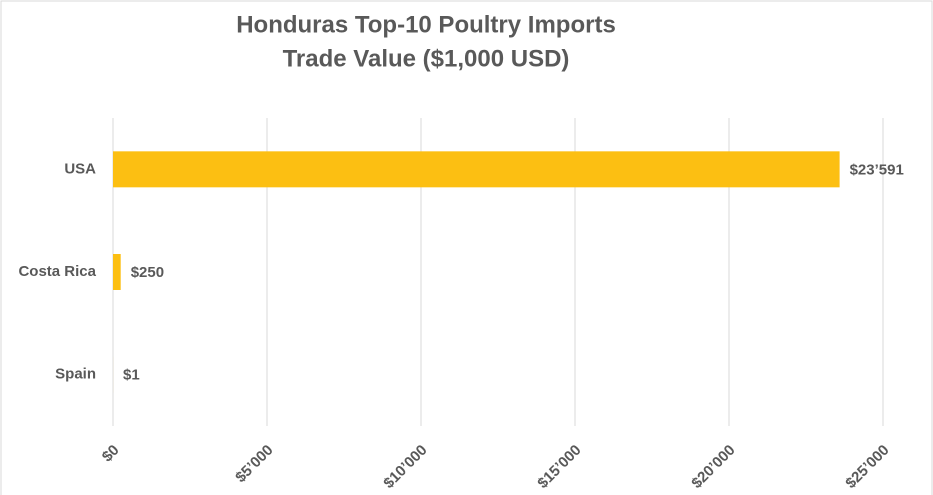 This screenshot has width=933, height=495. Describe the element at coordinates (75, 374) in the screenshot. I see `y-tick-label: Spain` at that location.